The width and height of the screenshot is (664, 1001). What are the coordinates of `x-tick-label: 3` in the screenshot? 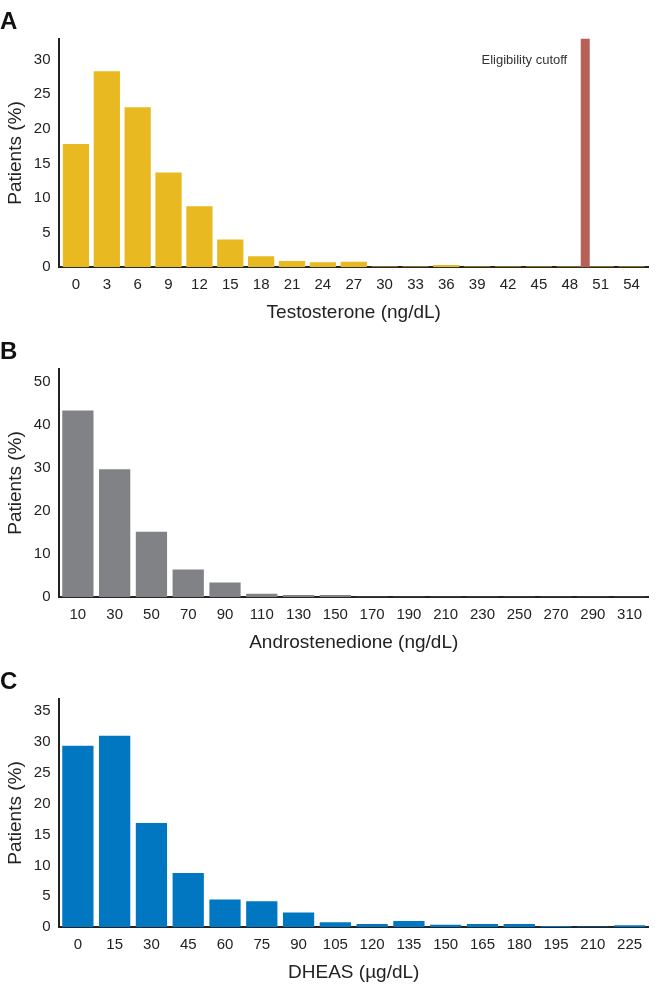 It's located at (106, 284).